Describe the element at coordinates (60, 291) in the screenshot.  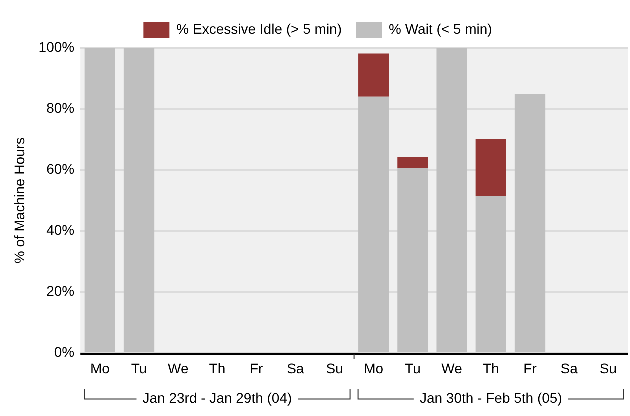
I see `y-tick-label: 20%` at that location.